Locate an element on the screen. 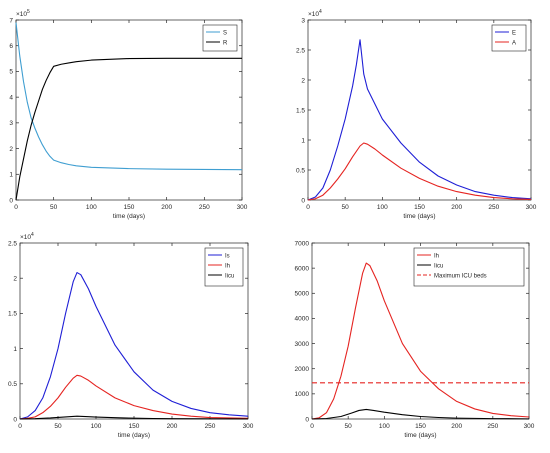 The image size is (550, 453). y-tick-label: 5000 is located at coordinates (302, 294).